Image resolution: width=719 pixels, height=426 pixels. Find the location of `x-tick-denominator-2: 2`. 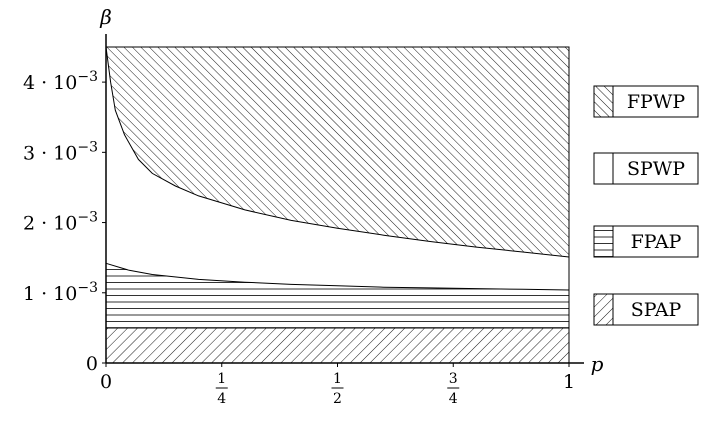

x-tick-denominator-2: 2 is located at coordinates (337, 399).